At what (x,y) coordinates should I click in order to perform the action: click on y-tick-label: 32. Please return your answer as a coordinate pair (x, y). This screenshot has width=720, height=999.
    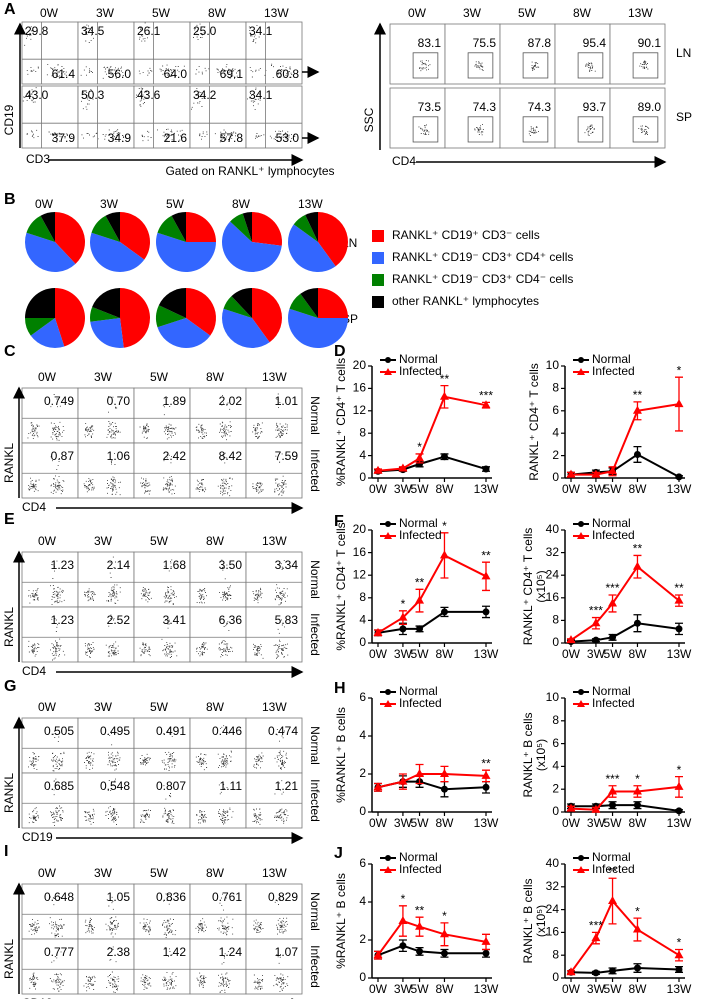
    Looking at the image, I should click on (553, 552).